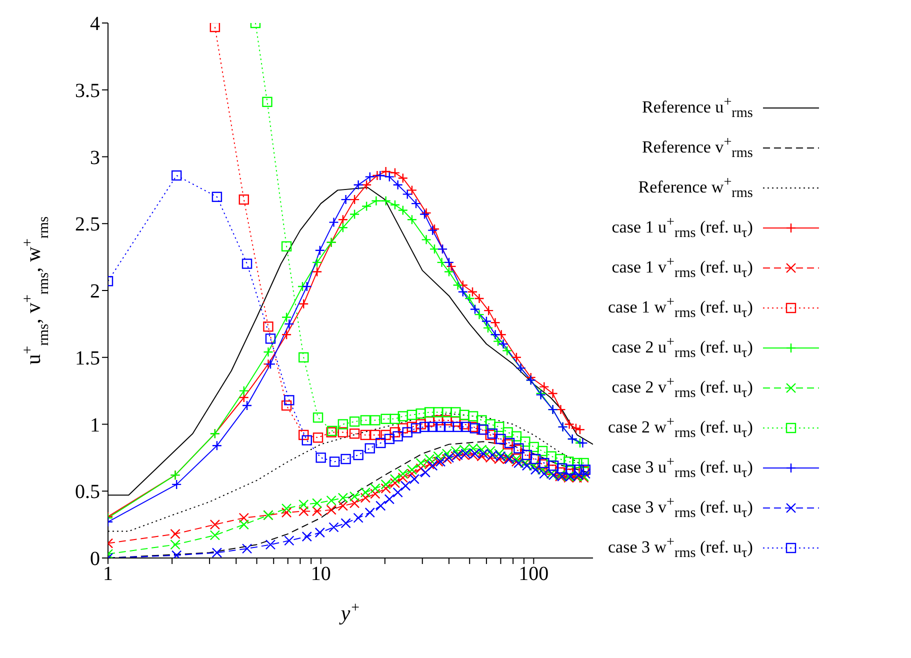 This screenshot has height=658, width=911. Describe the element at coordinates (680, 428) in the screenshot. I see `legend-label: case 2 w$^{+}$$_{rms}$ (ref. u$_{τ}$)` at that location.